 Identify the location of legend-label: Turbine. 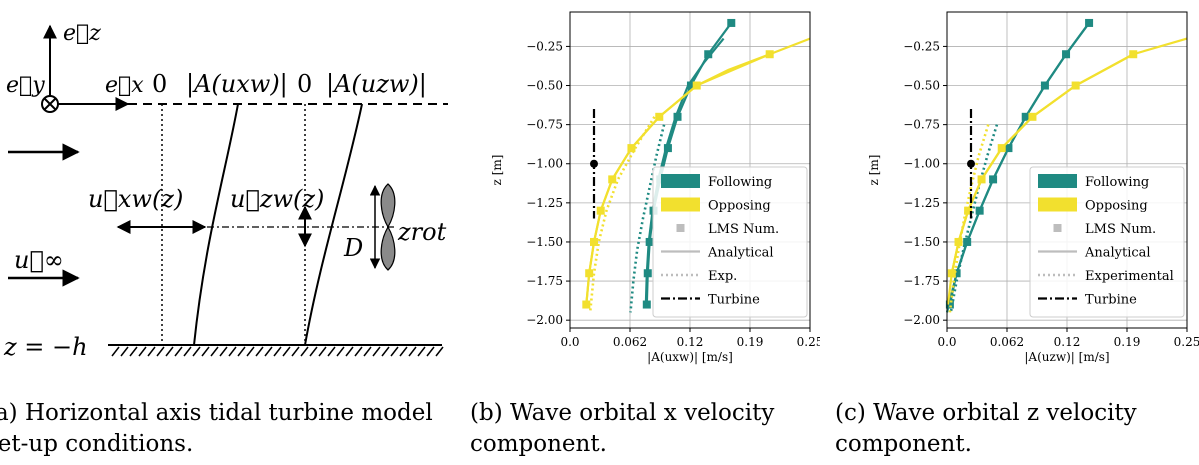
(734, 300).